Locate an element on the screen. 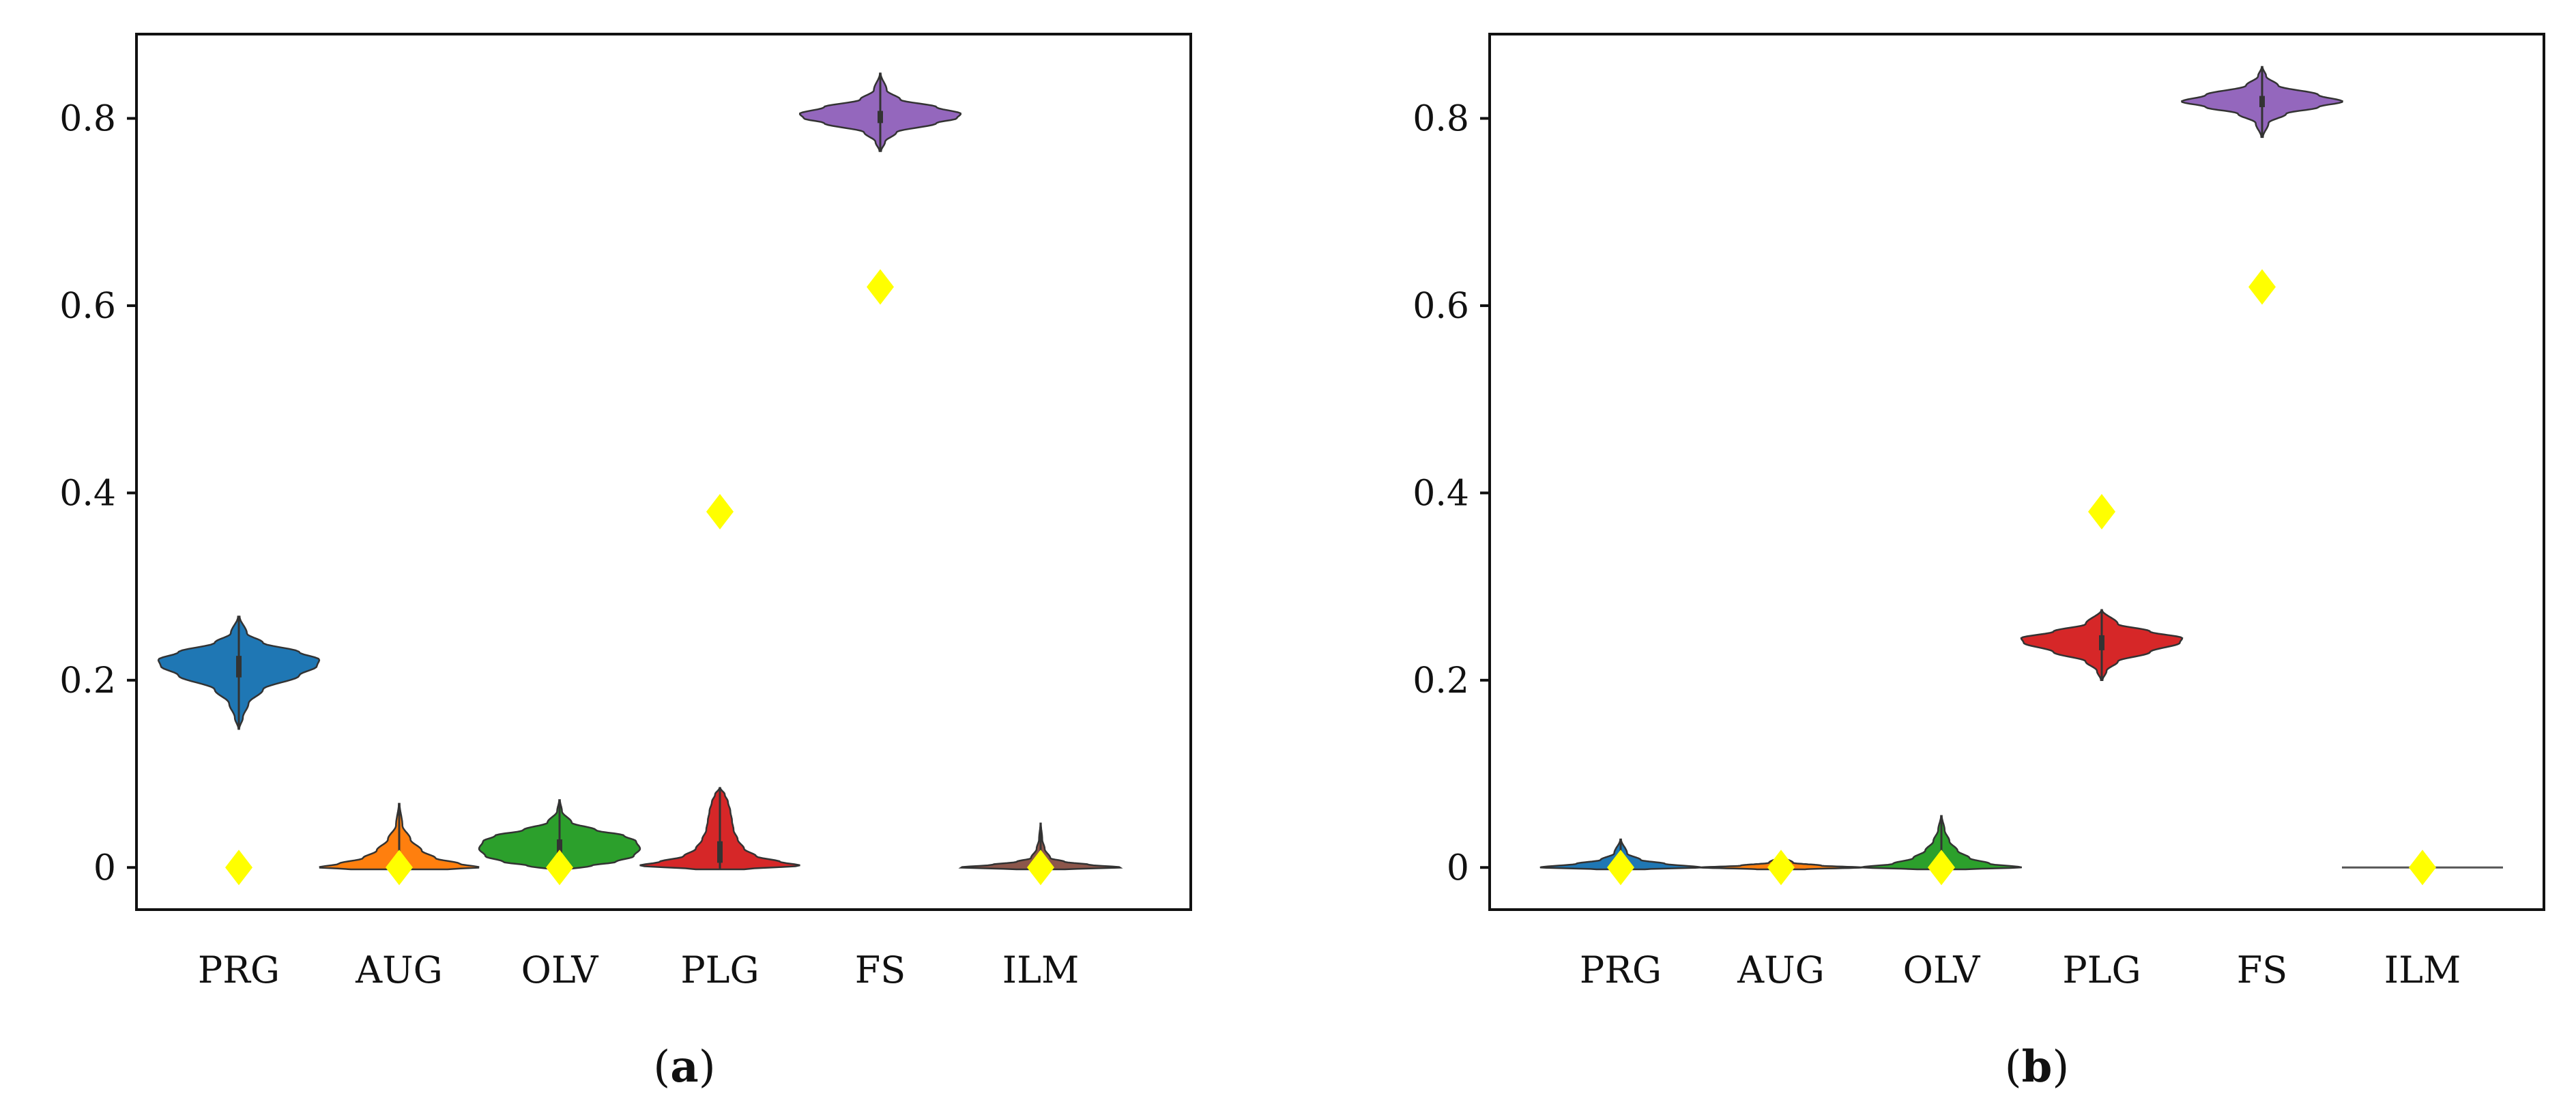 This screenshot has height=1100, width=2576. panel-caption: (a) is located at coordinates (684, 1066).